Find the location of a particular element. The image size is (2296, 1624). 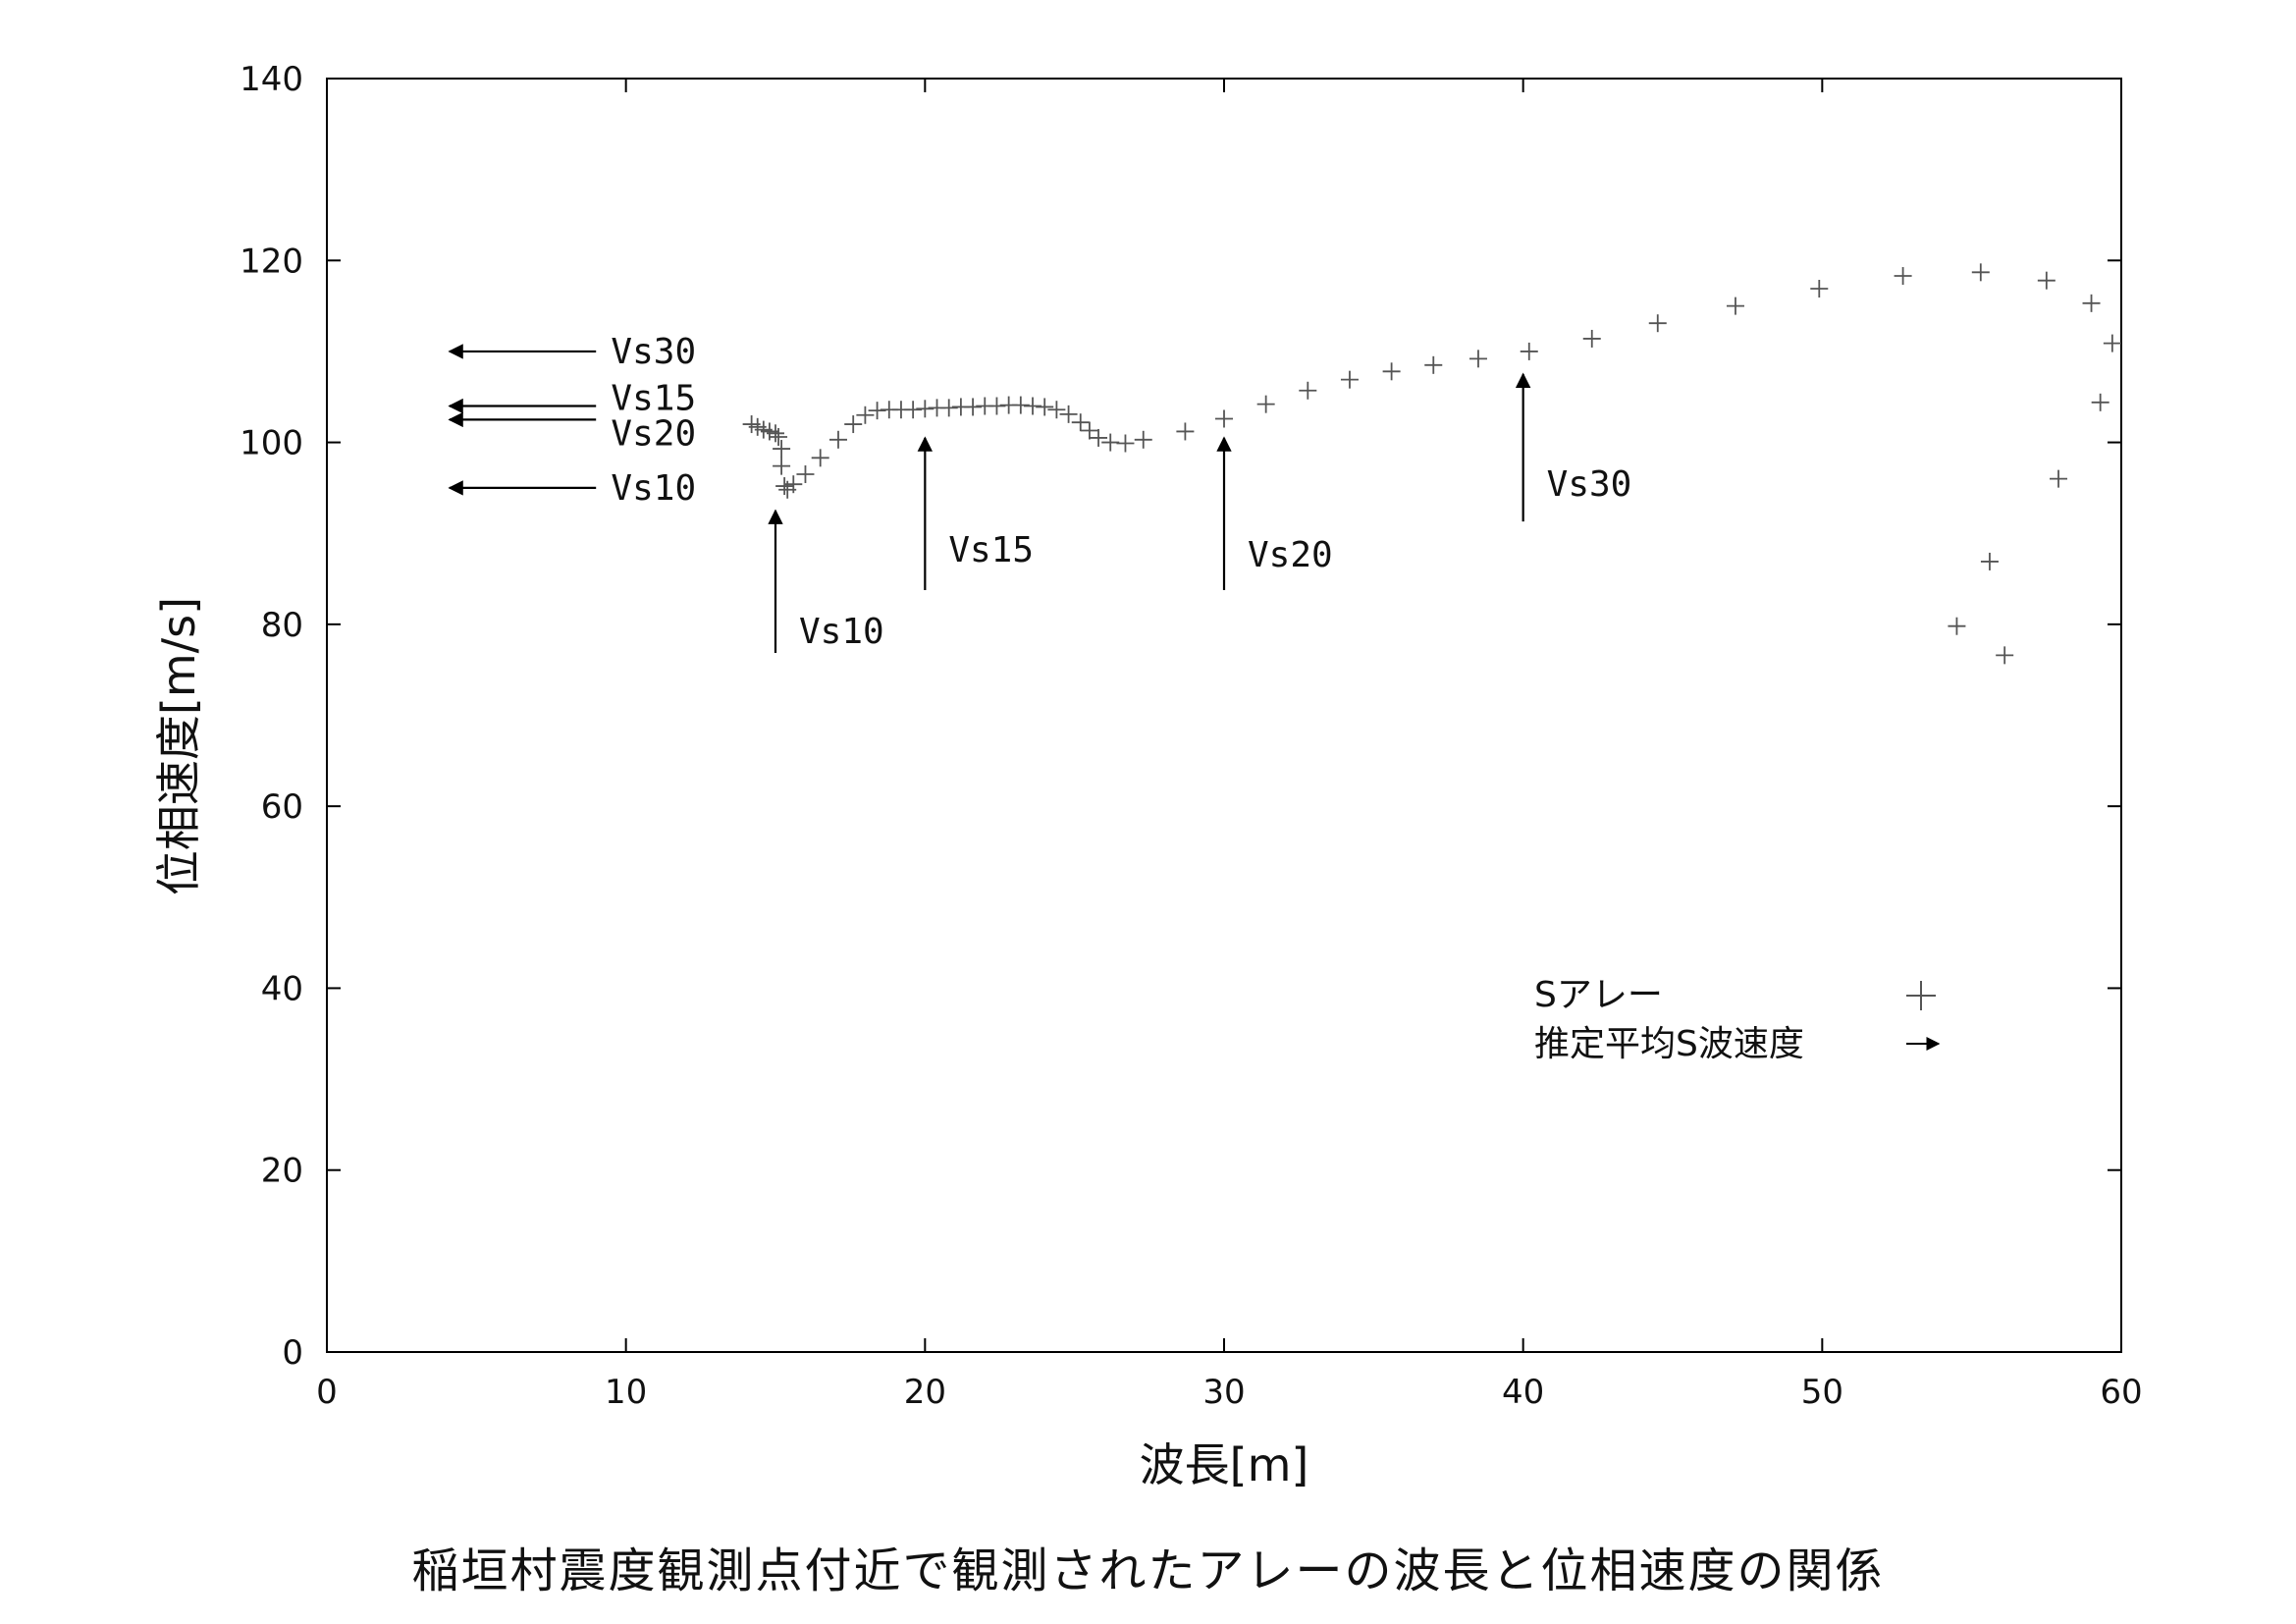

annotation-vs30-x: Vs30 is located at coordinates (1574, 447).